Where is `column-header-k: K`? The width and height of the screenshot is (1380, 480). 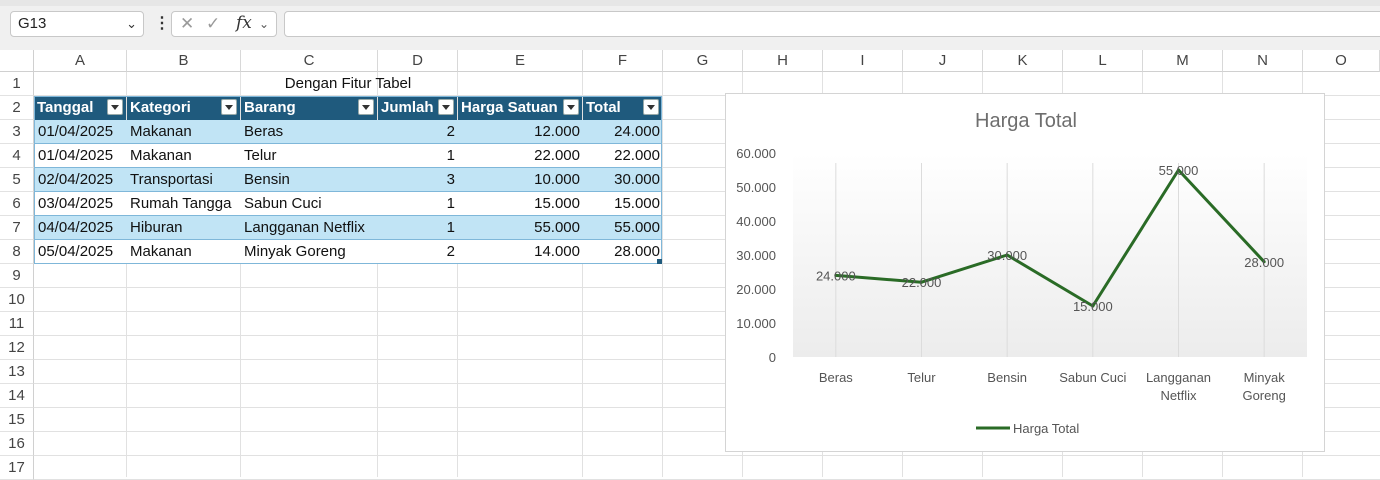 column-header-k: K is located at coordinates (1023, 61).